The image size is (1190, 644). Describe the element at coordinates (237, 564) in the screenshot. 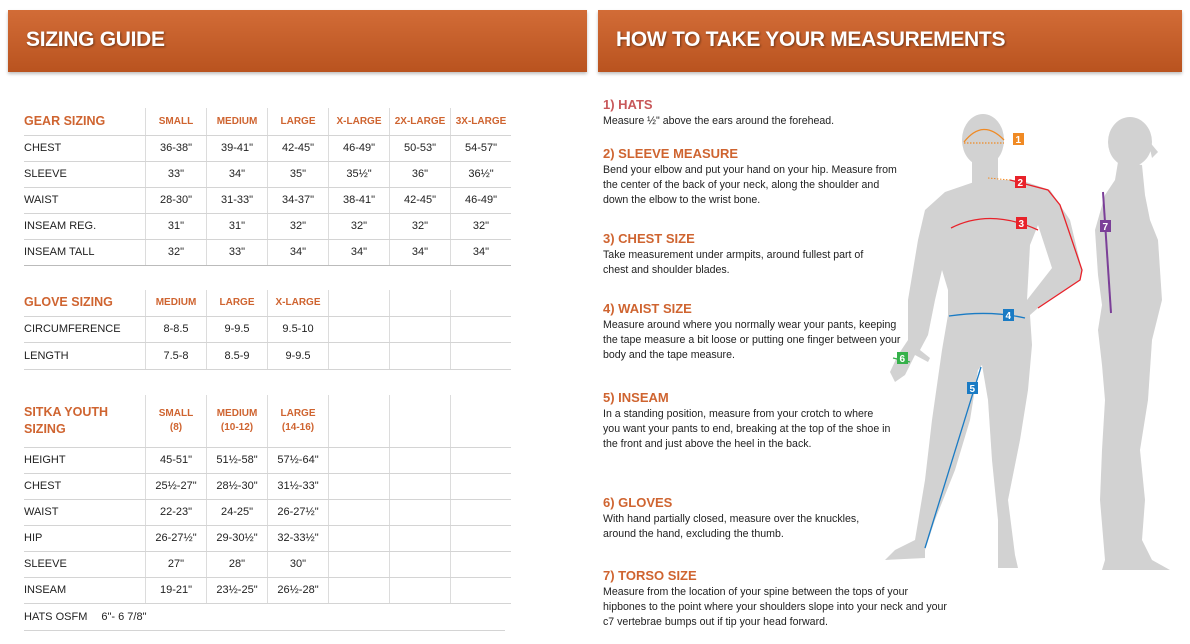

I see `table-cell: 28"` at that location.